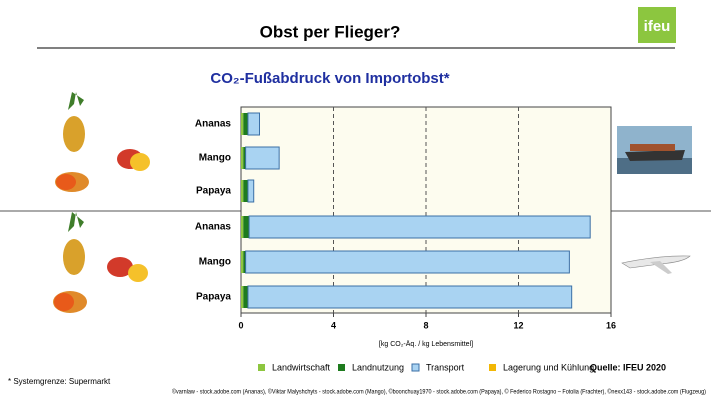 Image resolution: width=711 pixels, height=400 pixels. Describe the element at coordinates (301, 367) in the screenshot. I see `legend-label: Landwirtschaft` at that location.